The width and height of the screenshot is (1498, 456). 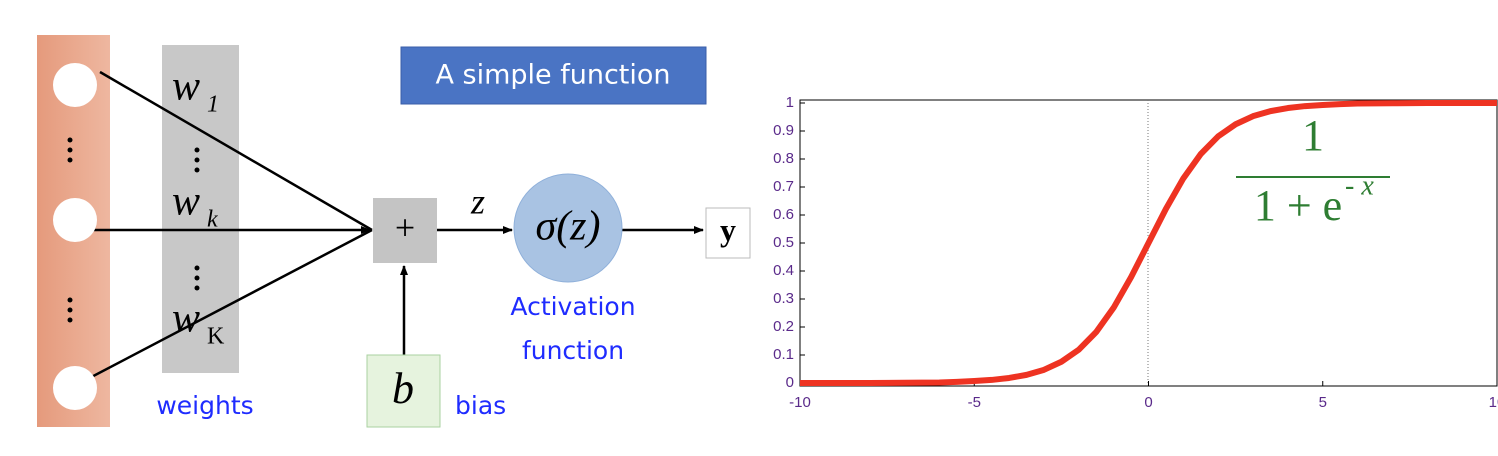 I want to click on x-tick-label: -10, so click(x=800, y=402).